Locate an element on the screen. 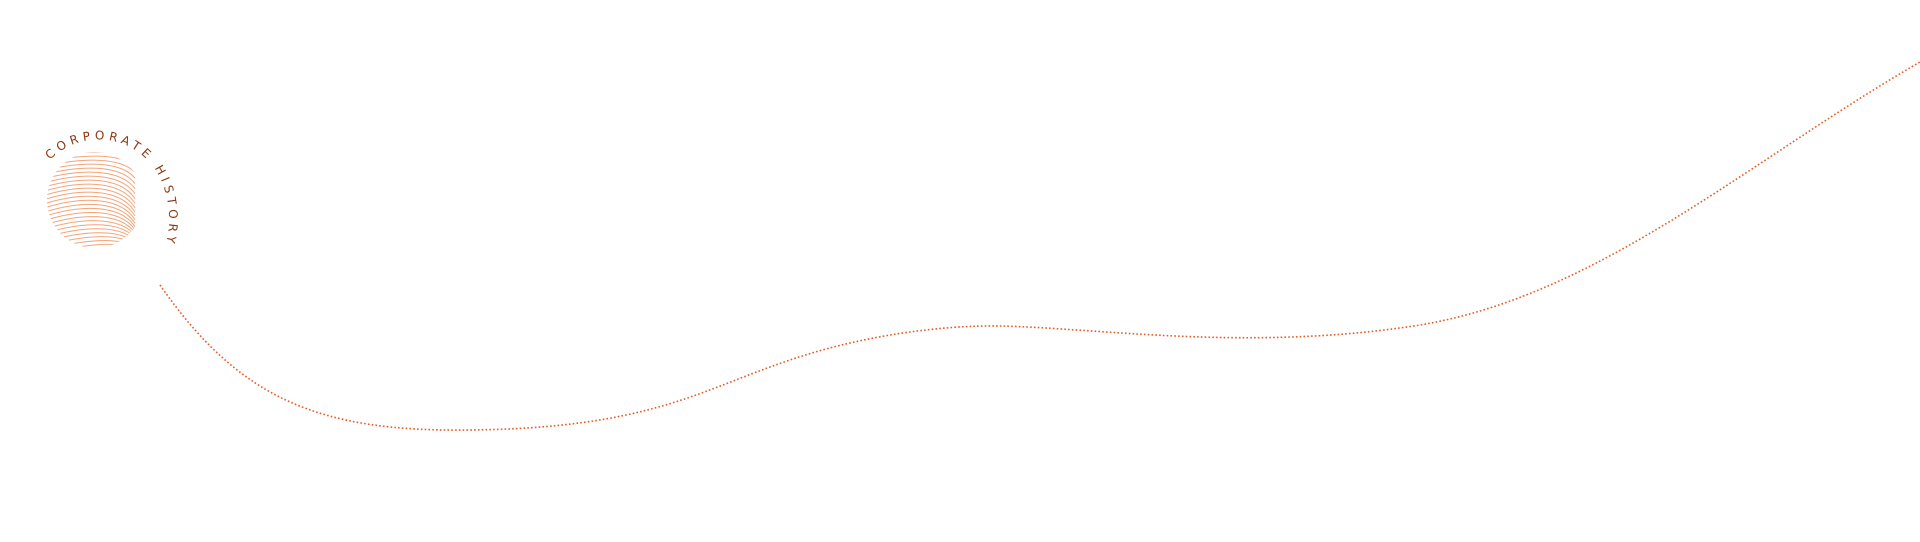 The height and width of the screenshot is (542, 1920). logo-text: CORPORATE HISTORY is located at coordinates (112, 188).